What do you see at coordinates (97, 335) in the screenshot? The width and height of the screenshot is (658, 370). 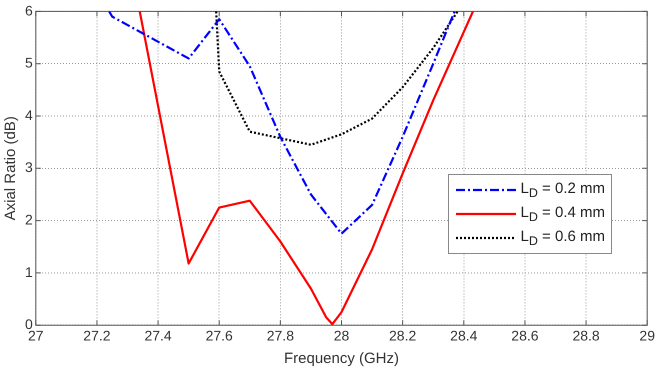 I see `x-tick-label: 27.2` at bounding box center [97, 335].